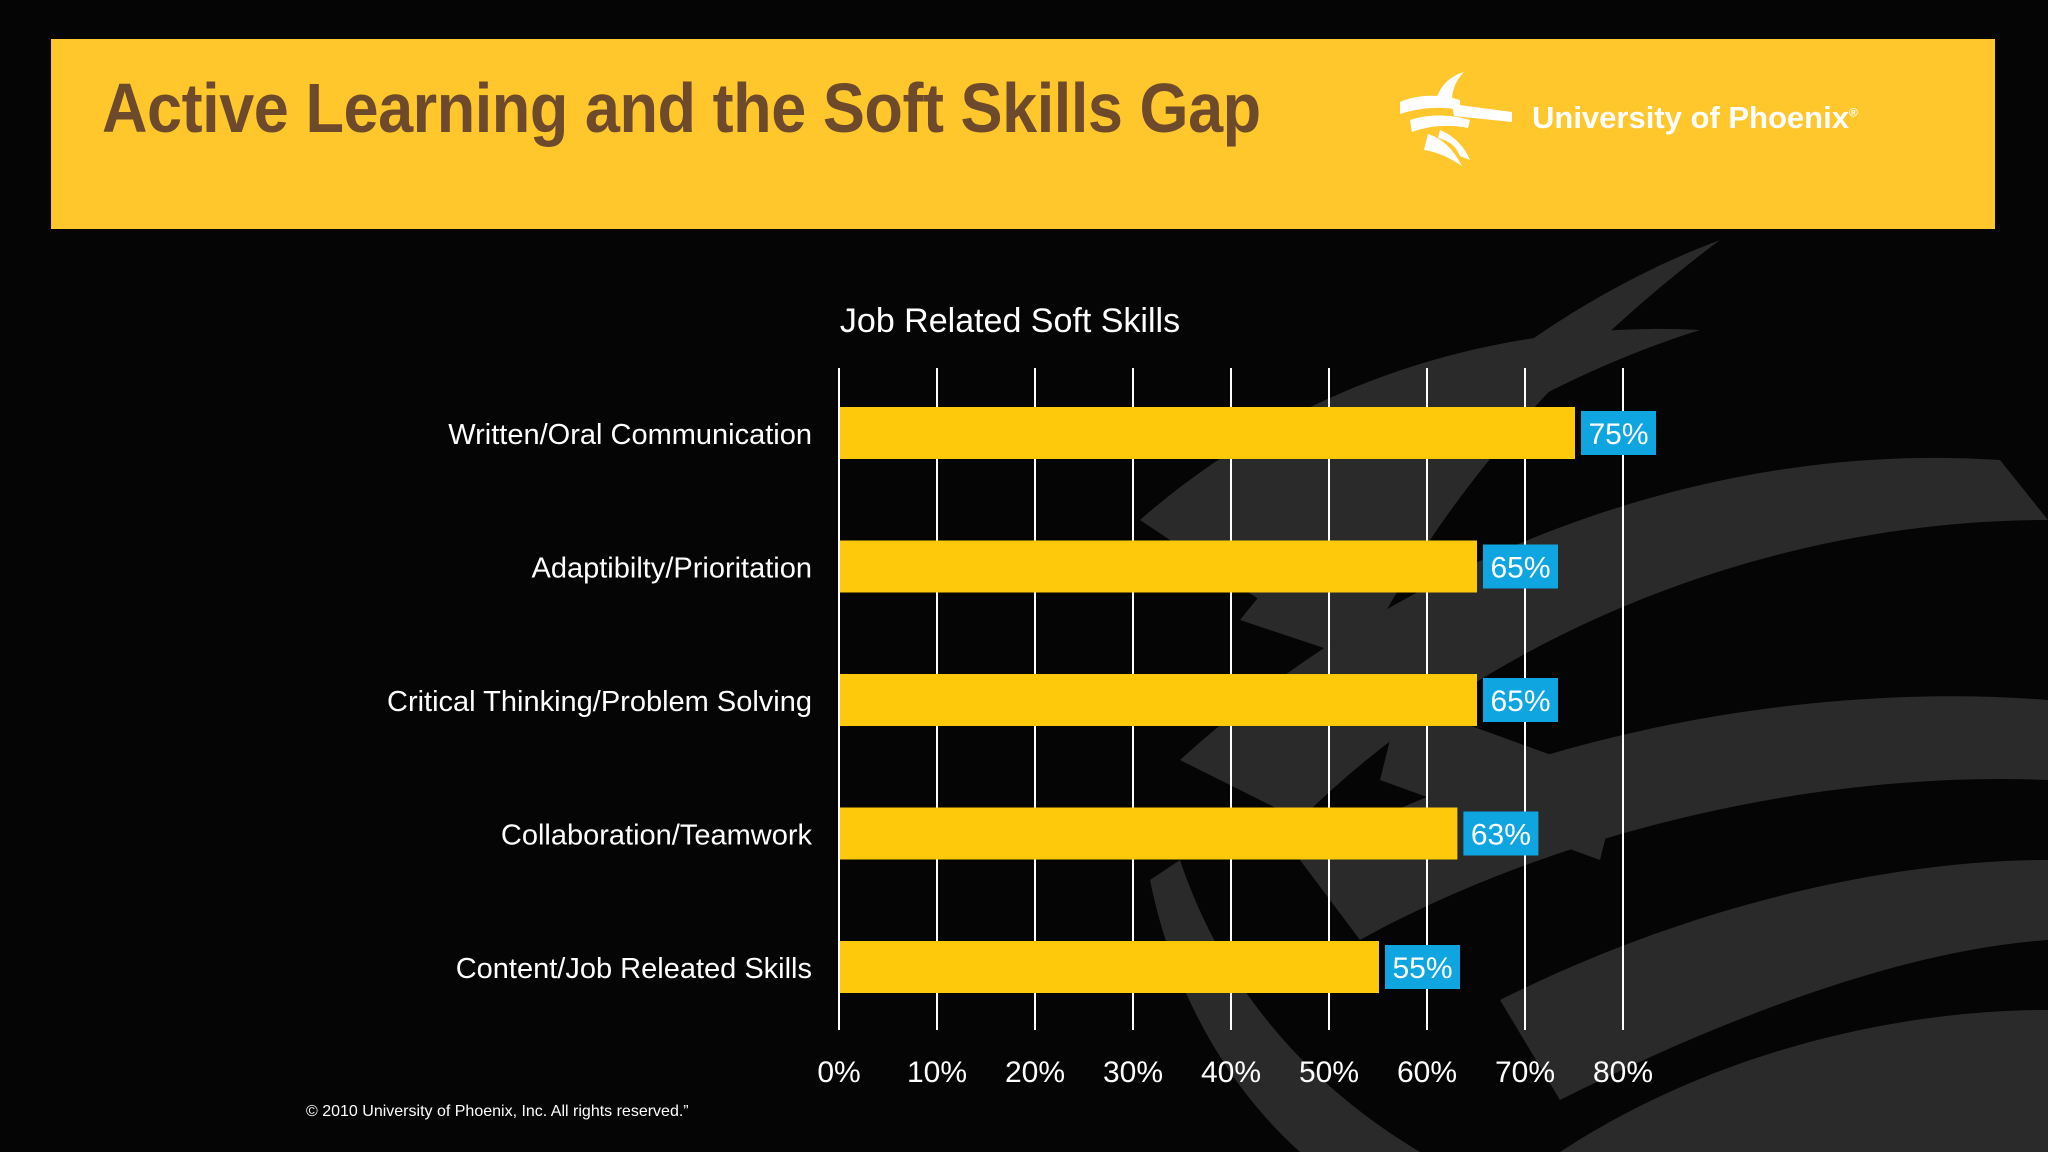  Describe the element at coordinates (1623, 1072) in the screenshot. I see `x-tick-label: 80%` at that location.